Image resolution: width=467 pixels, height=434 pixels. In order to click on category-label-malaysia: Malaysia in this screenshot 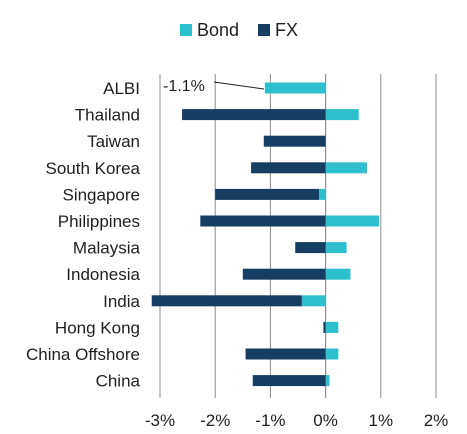, I will do `click(107, 248)`.